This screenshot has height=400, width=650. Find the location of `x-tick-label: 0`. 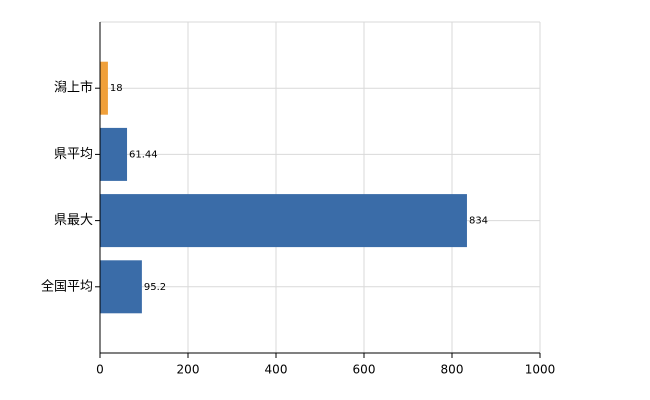

x-tick-label: 0 is located at coordinates (100, 370).